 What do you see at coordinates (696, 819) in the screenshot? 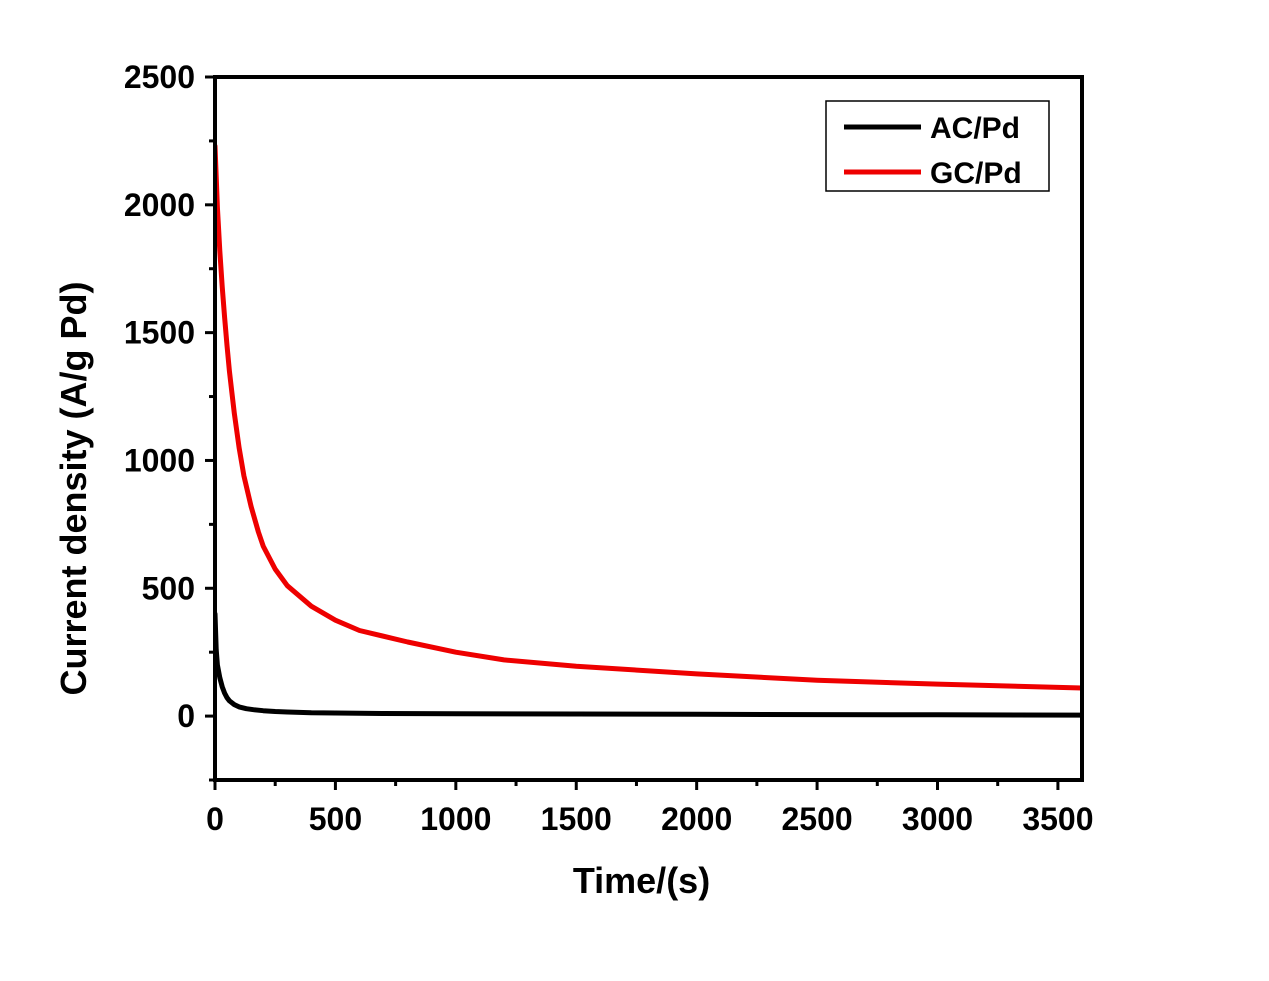
I see `x-tick-label: 2000` at bounding box center [696, 819].